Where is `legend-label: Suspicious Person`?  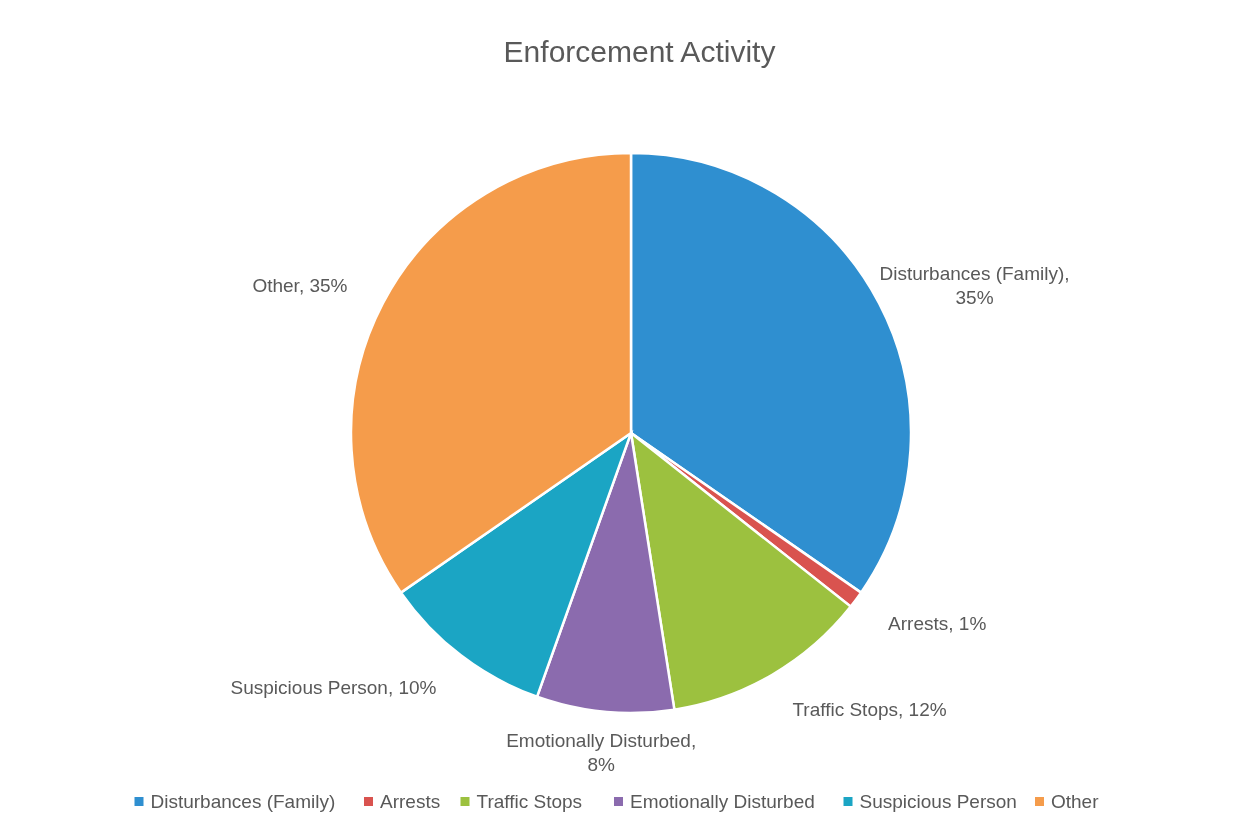 legend-label: Suspicious Person is located at coordinates (938, 801).